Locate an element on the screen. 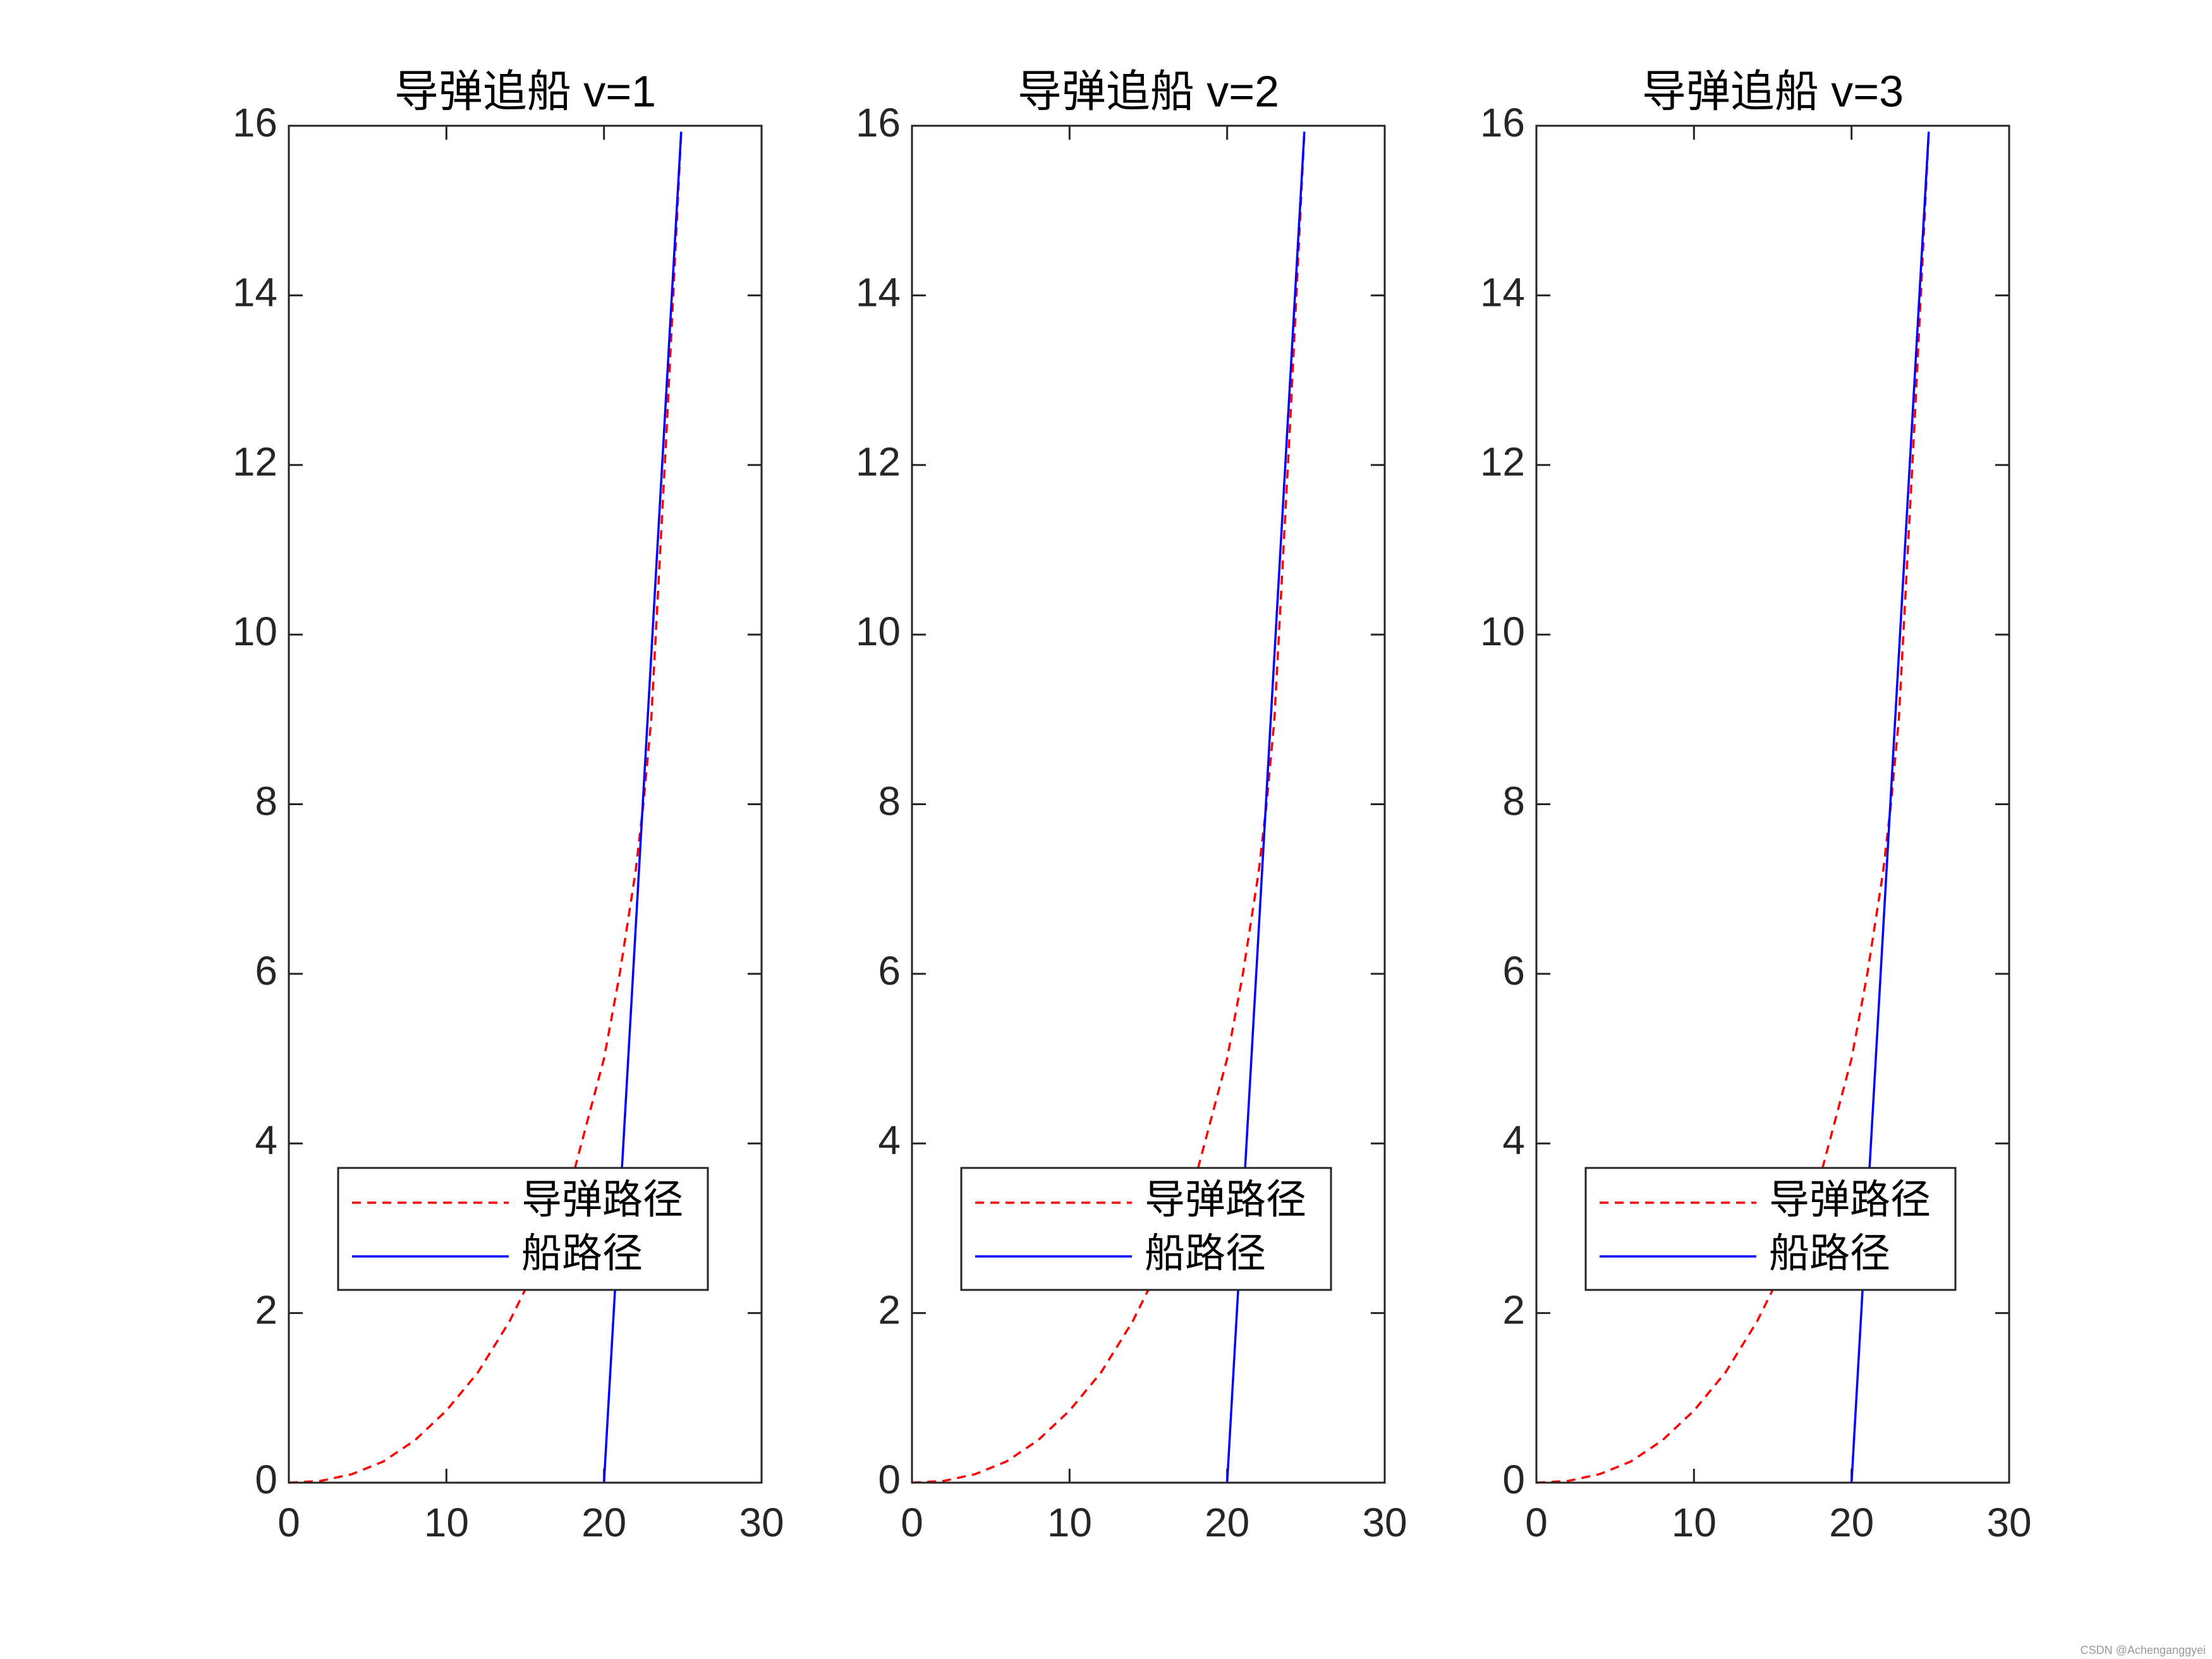  chart-title: 导弹追船 v=1 is located at coordinates (525, 91).